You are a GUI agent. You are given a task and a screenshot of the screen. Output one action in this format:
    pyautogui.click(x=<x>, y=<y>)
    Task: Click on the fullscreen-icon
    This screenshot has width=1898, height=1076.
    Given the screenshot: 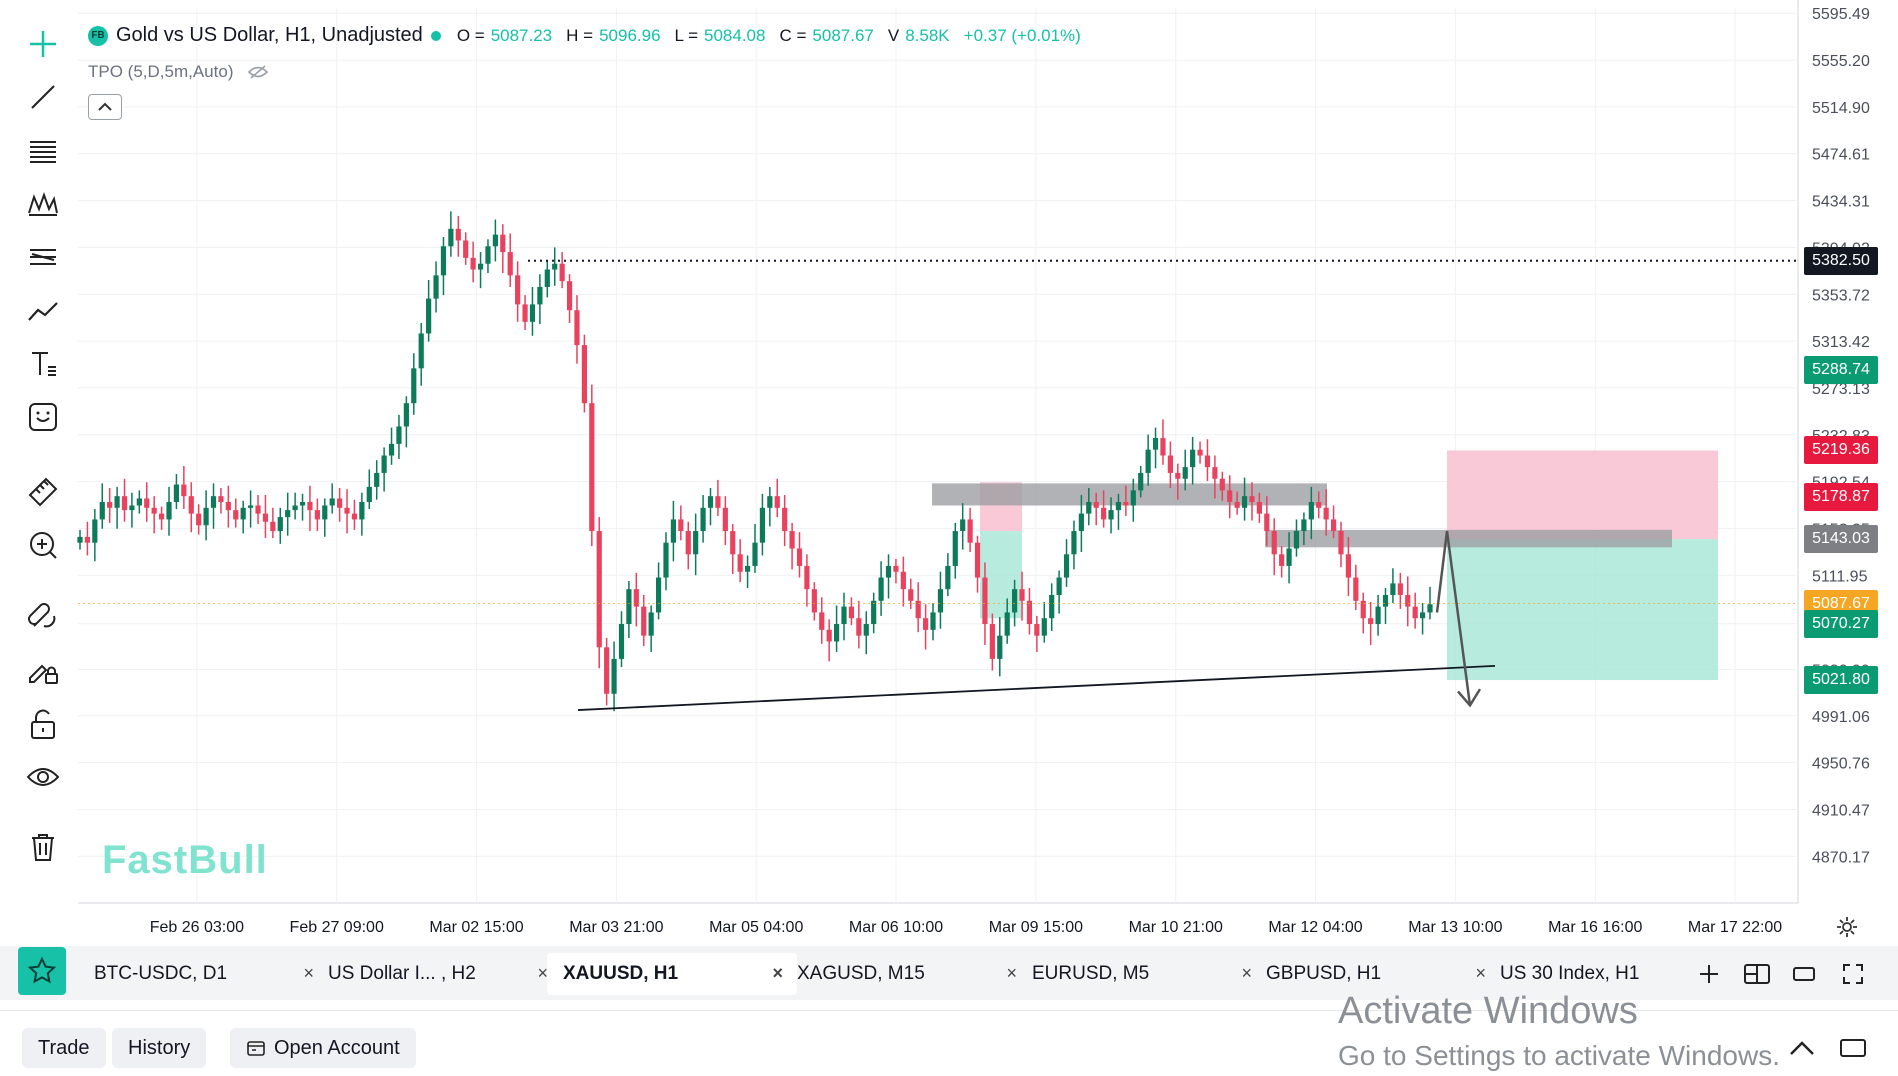 What is the action you would take?
    pyautogui.click(x=1853, y=974)
    